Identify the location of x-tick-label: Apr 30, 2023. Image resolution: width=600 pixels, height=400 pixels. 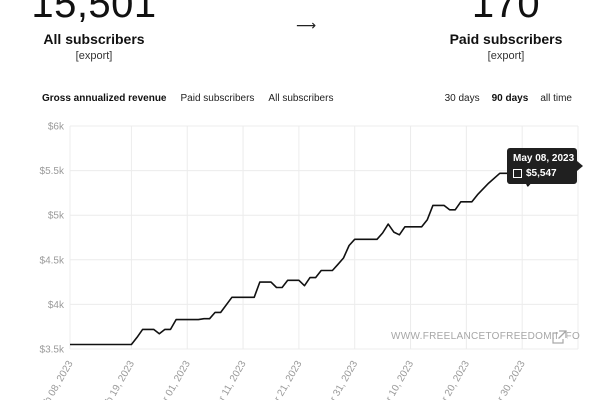
(509, 379).